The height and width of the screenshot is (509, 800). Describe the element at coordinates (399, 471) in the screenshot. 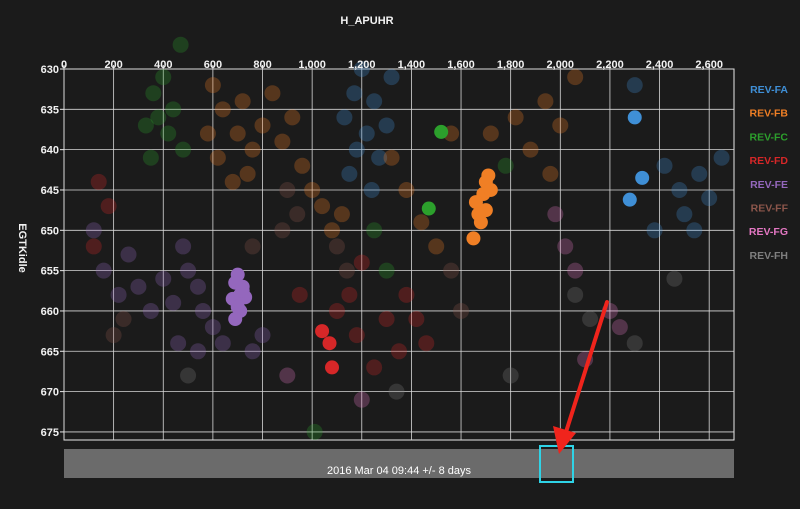

I see `timeline-label: 2016 Mar 04 09:44 +/- 8 days` at that location.